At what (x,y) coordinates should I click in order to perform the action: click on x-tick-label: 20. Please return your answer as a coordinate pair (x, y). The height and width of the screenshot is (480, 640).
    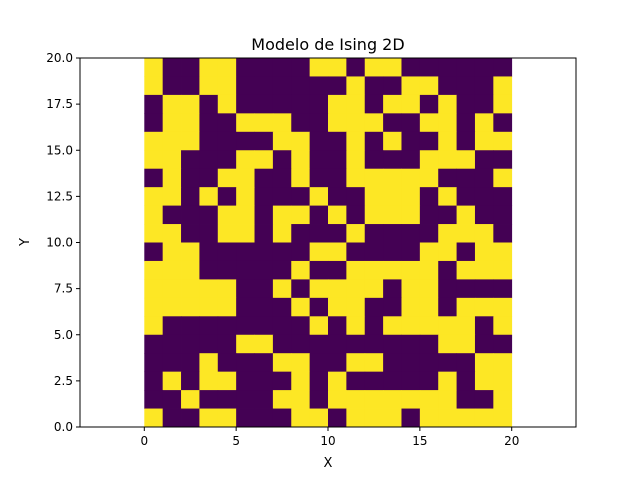
    Looking at the image, I should click on (511, 441).